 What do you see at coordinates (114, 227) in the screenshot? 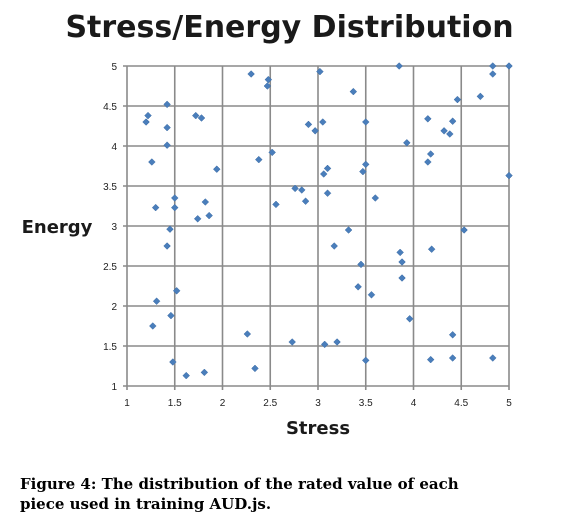
I see `y-tick-label: 3` at bounding box center [114, 227].